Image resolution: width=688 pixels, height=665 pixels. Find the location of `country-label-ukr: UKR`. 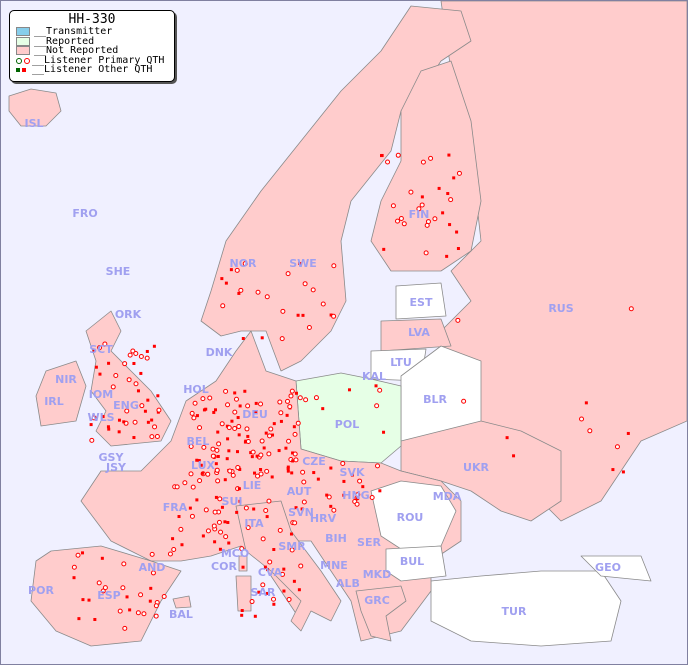

country-label-ukr: UKR is located at coordinates (476, 467).